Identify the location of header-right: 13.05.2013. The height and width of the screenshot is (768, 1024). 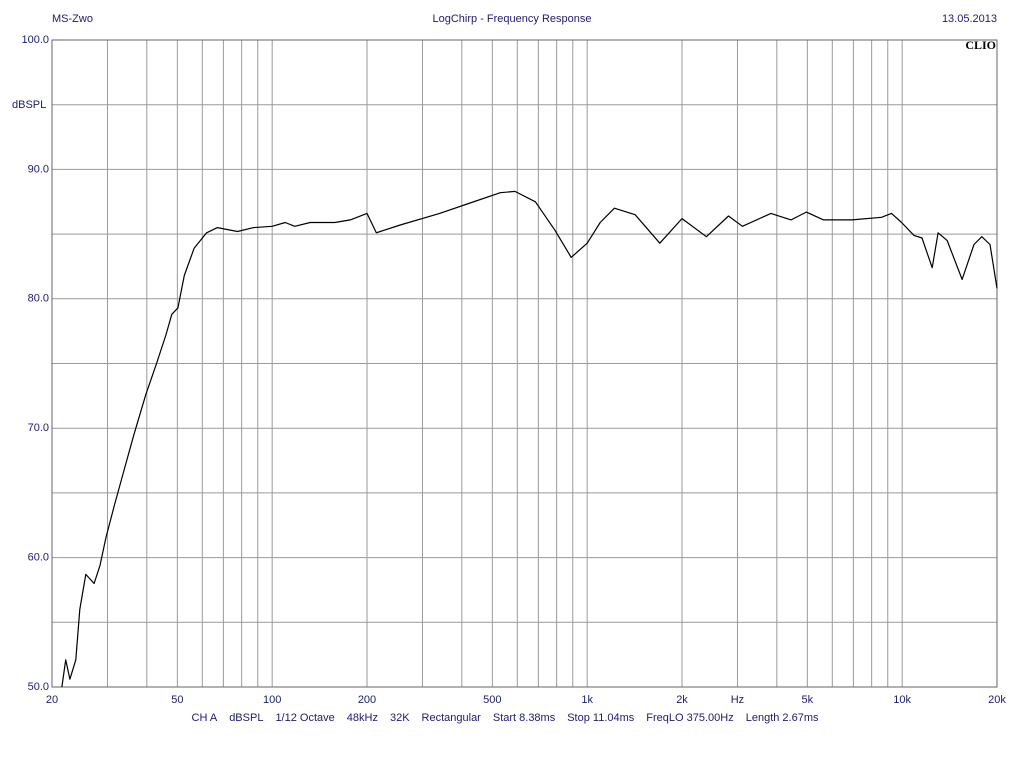
(969, 19).